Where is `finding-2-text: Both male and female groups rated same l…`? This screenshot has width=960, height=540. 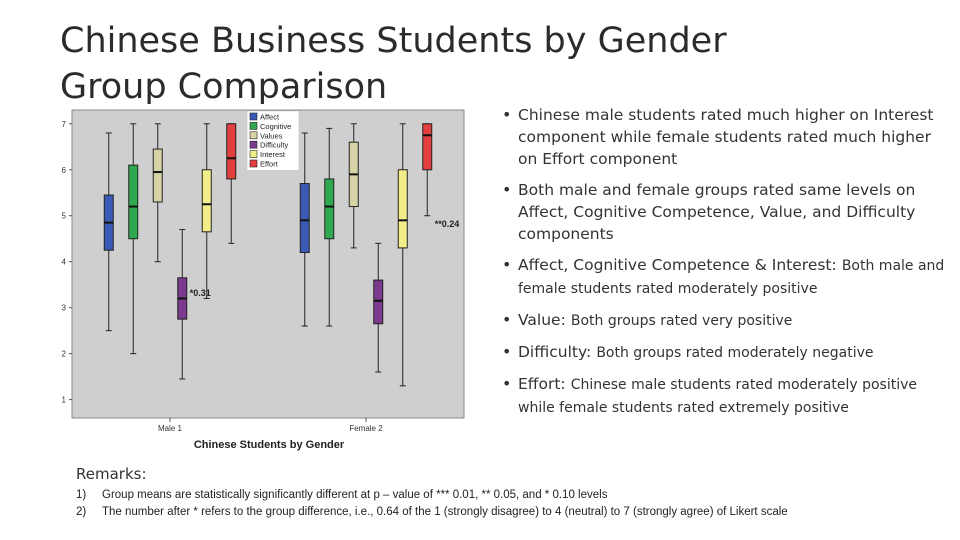
finding-2-text: Both male and female groups rated same l… is located at coordinates (717, 212).